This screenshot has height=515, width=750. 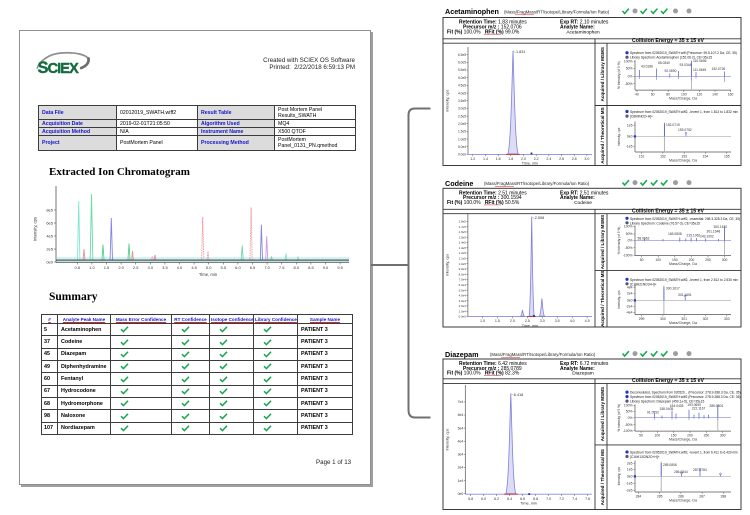 I want to click on svg-text: 4.5, so click(x=587, y=321).